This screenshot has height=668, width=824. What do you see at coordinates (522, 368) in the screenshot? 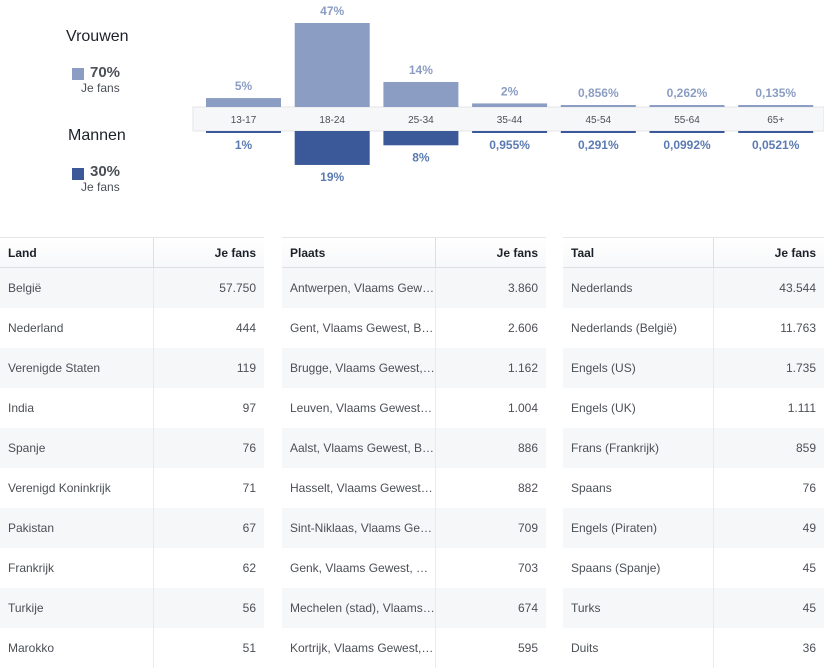
I see `row-fans-cell: 1.162` at bounding box center [522, 368].